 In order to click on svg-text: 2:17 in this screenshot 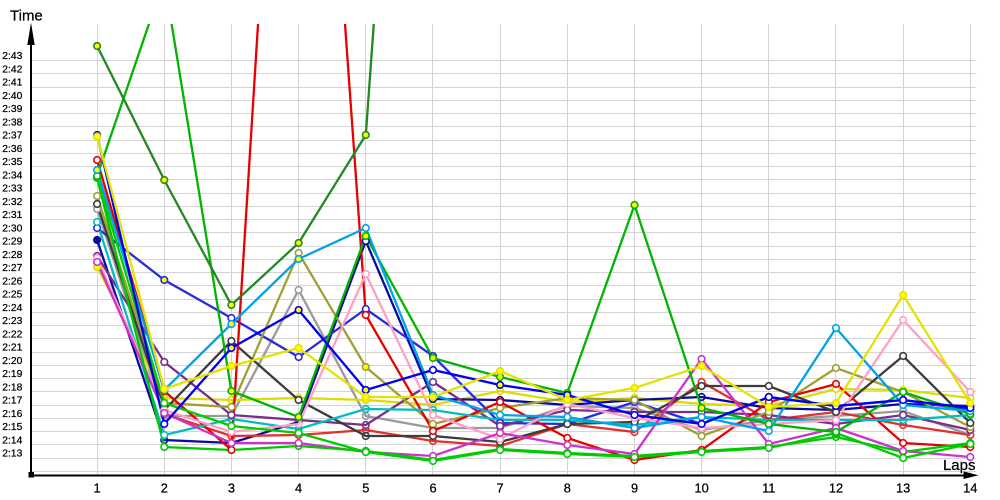, I will do `click(12, 401)`.